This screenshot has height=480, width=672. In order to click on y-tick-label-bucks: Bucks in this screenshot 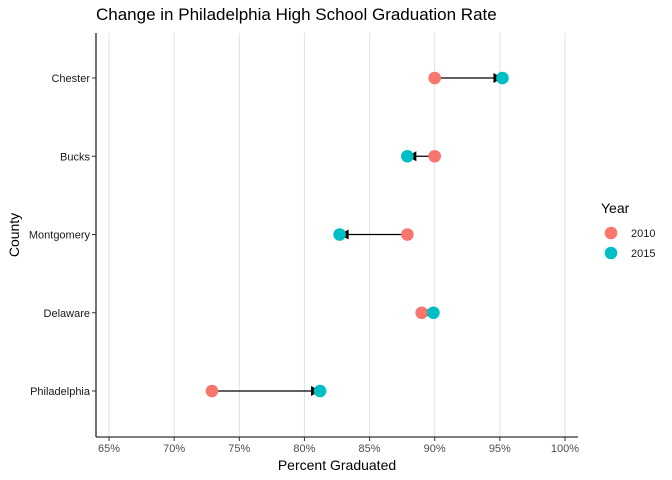, I will do `click(75, 157)`.